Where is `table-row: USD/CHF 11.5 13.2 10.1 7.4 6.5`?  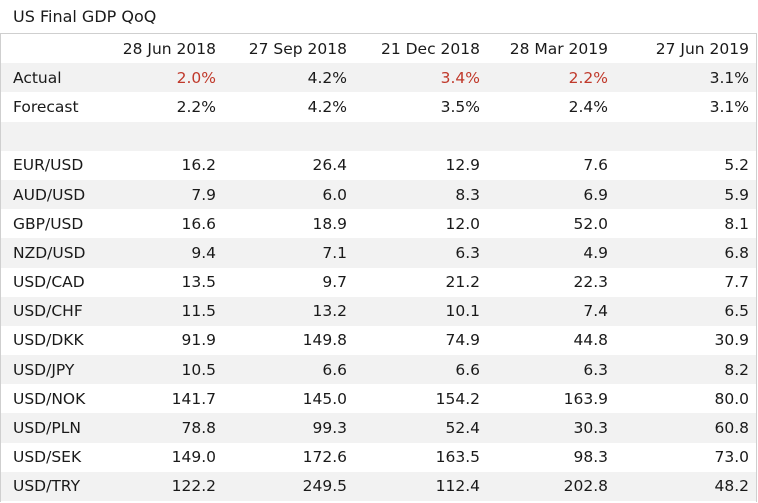
table-row: USD/CHF 11.5 13.2 10.1 7.4 6.5 is located at coordinates (378, 311).